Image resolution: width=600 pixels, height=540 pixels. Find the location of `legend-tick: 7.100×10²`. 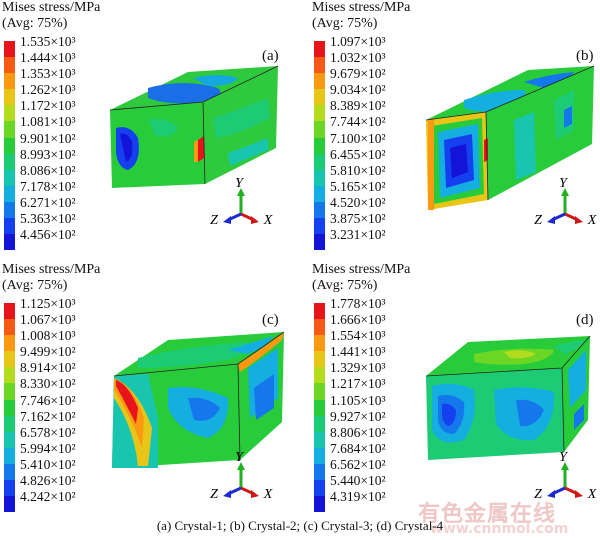

legend-tick: 7.100×10² is located at coordinates (358, 138).